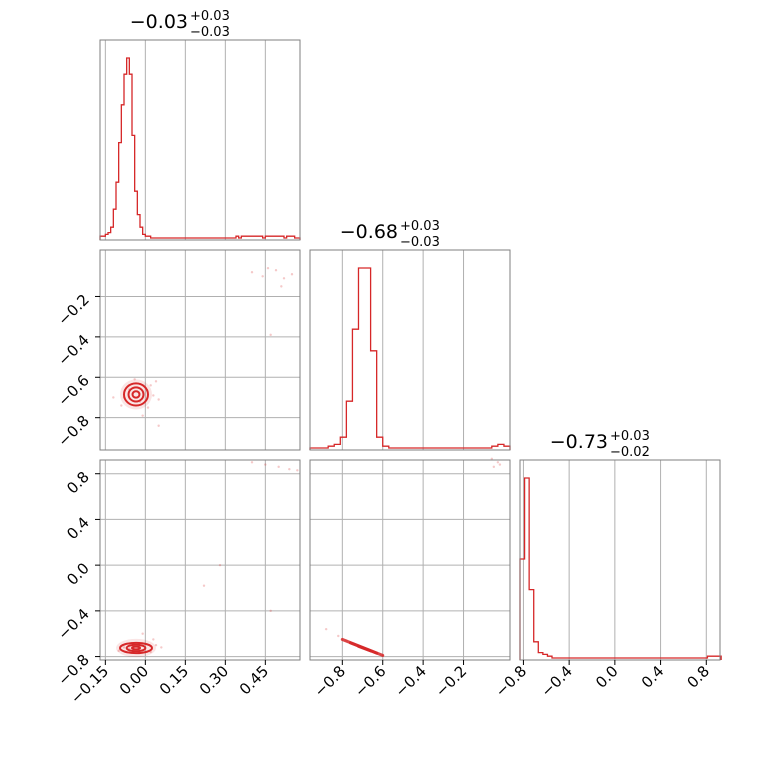 This screenshot has width=760, height=760. Describe the element at coordinates (699, 677) in the screenshot. I see `x-tick-label: 0.8` at that location.